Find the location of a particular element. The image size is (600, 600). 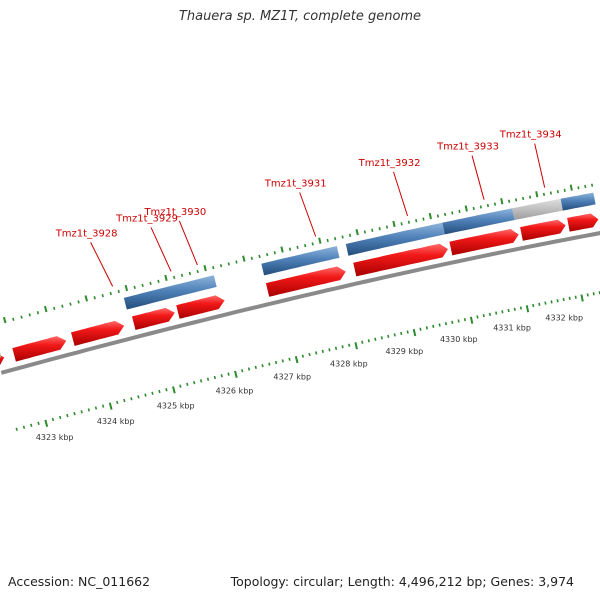

gene-label: Tmz1t_3934 is located at coordinates (530, 135).